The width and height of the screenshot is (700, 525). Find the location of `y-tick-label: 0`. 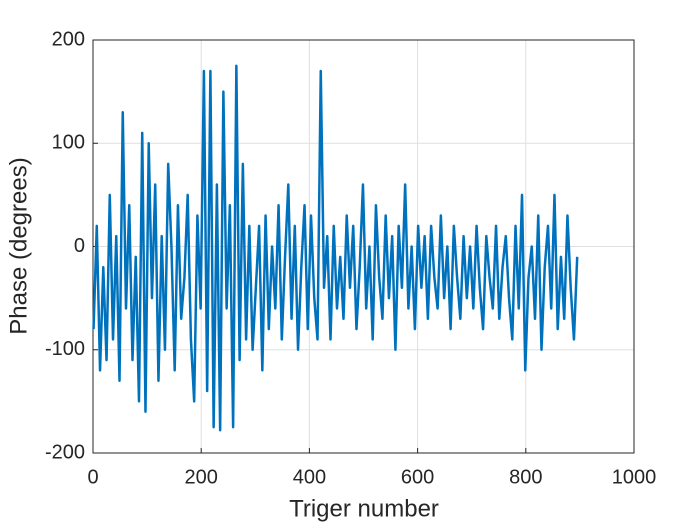

y-tick-label: 0 is located at coordinates (79, 246).